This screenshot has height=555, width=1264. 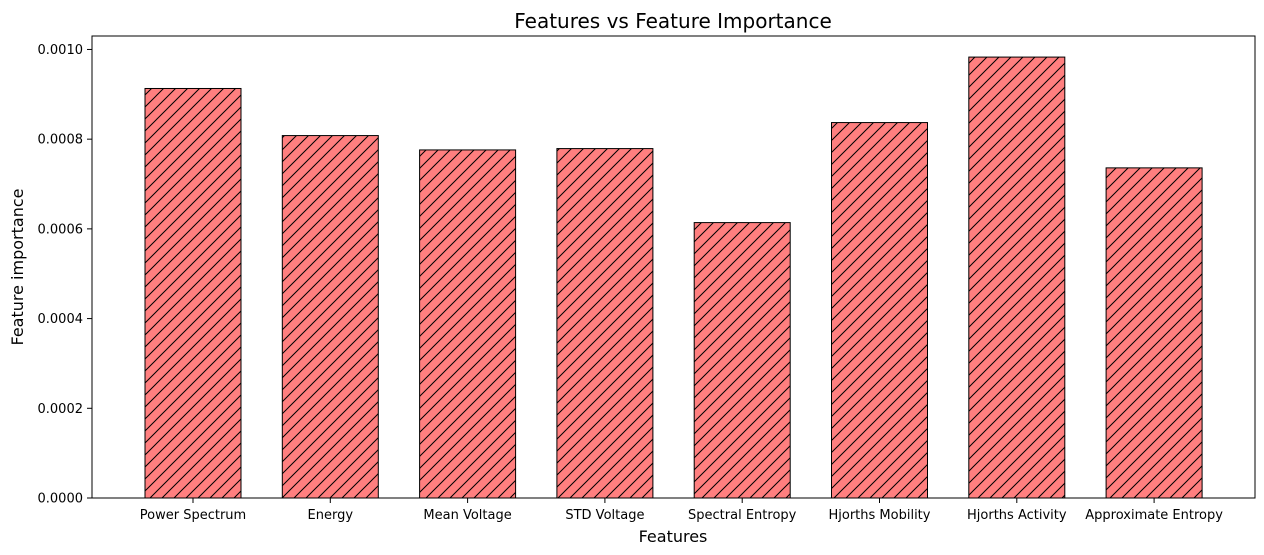 I want to click on y-tick-label: 0.0000, so click(x=61, y=499).